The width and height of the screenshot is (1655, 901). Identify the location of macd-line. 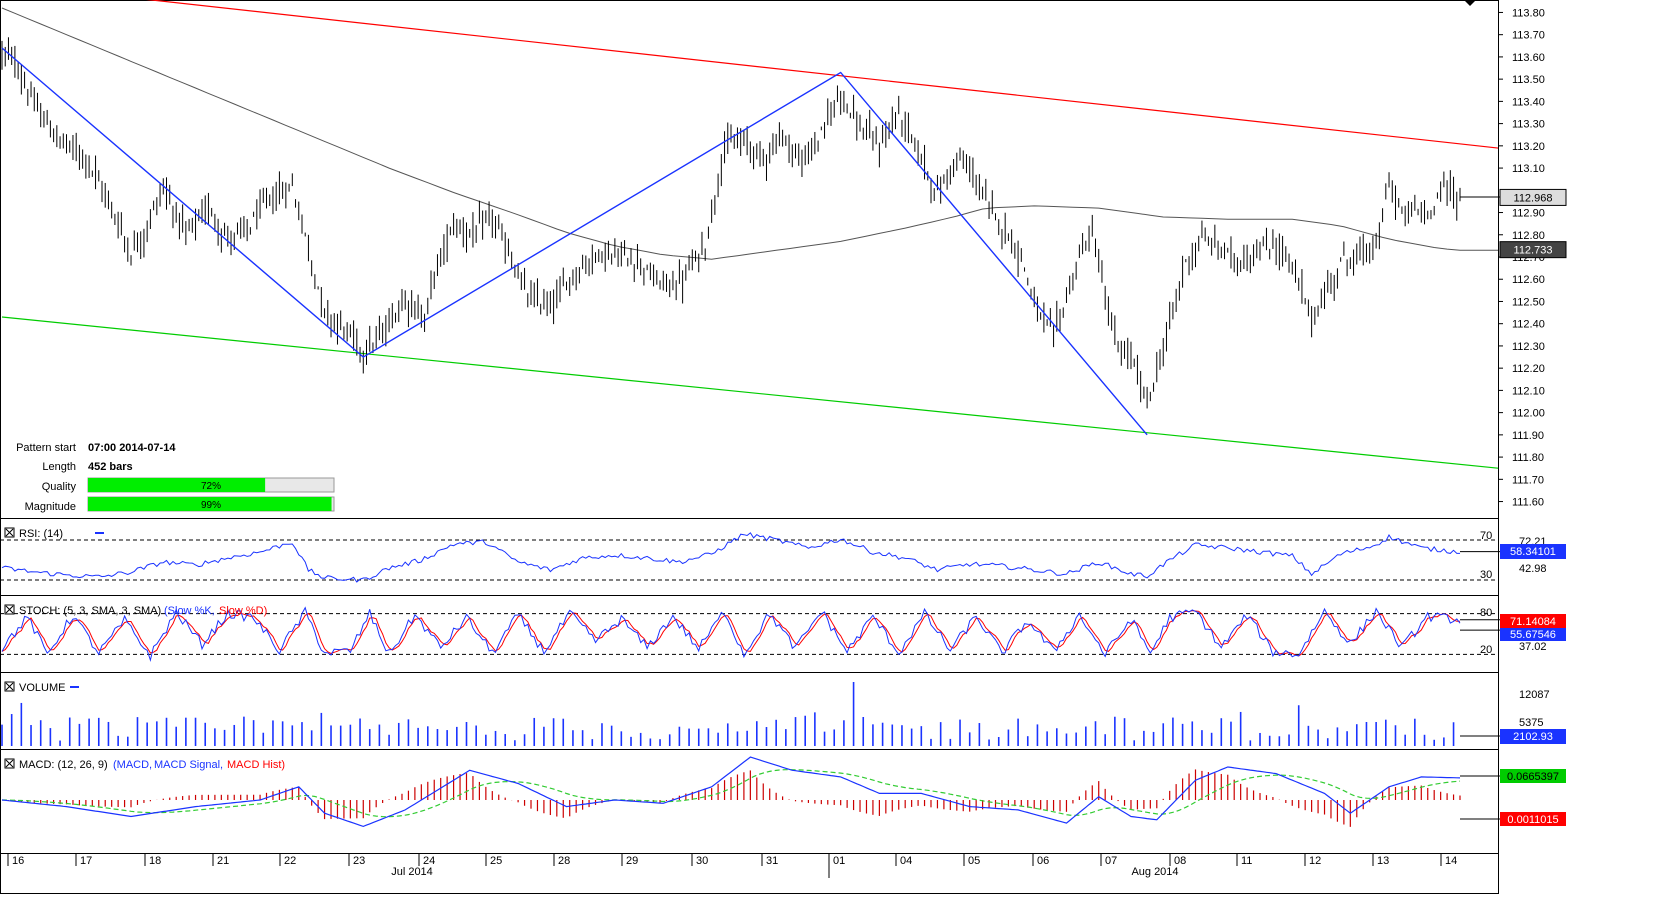
(731, 792).